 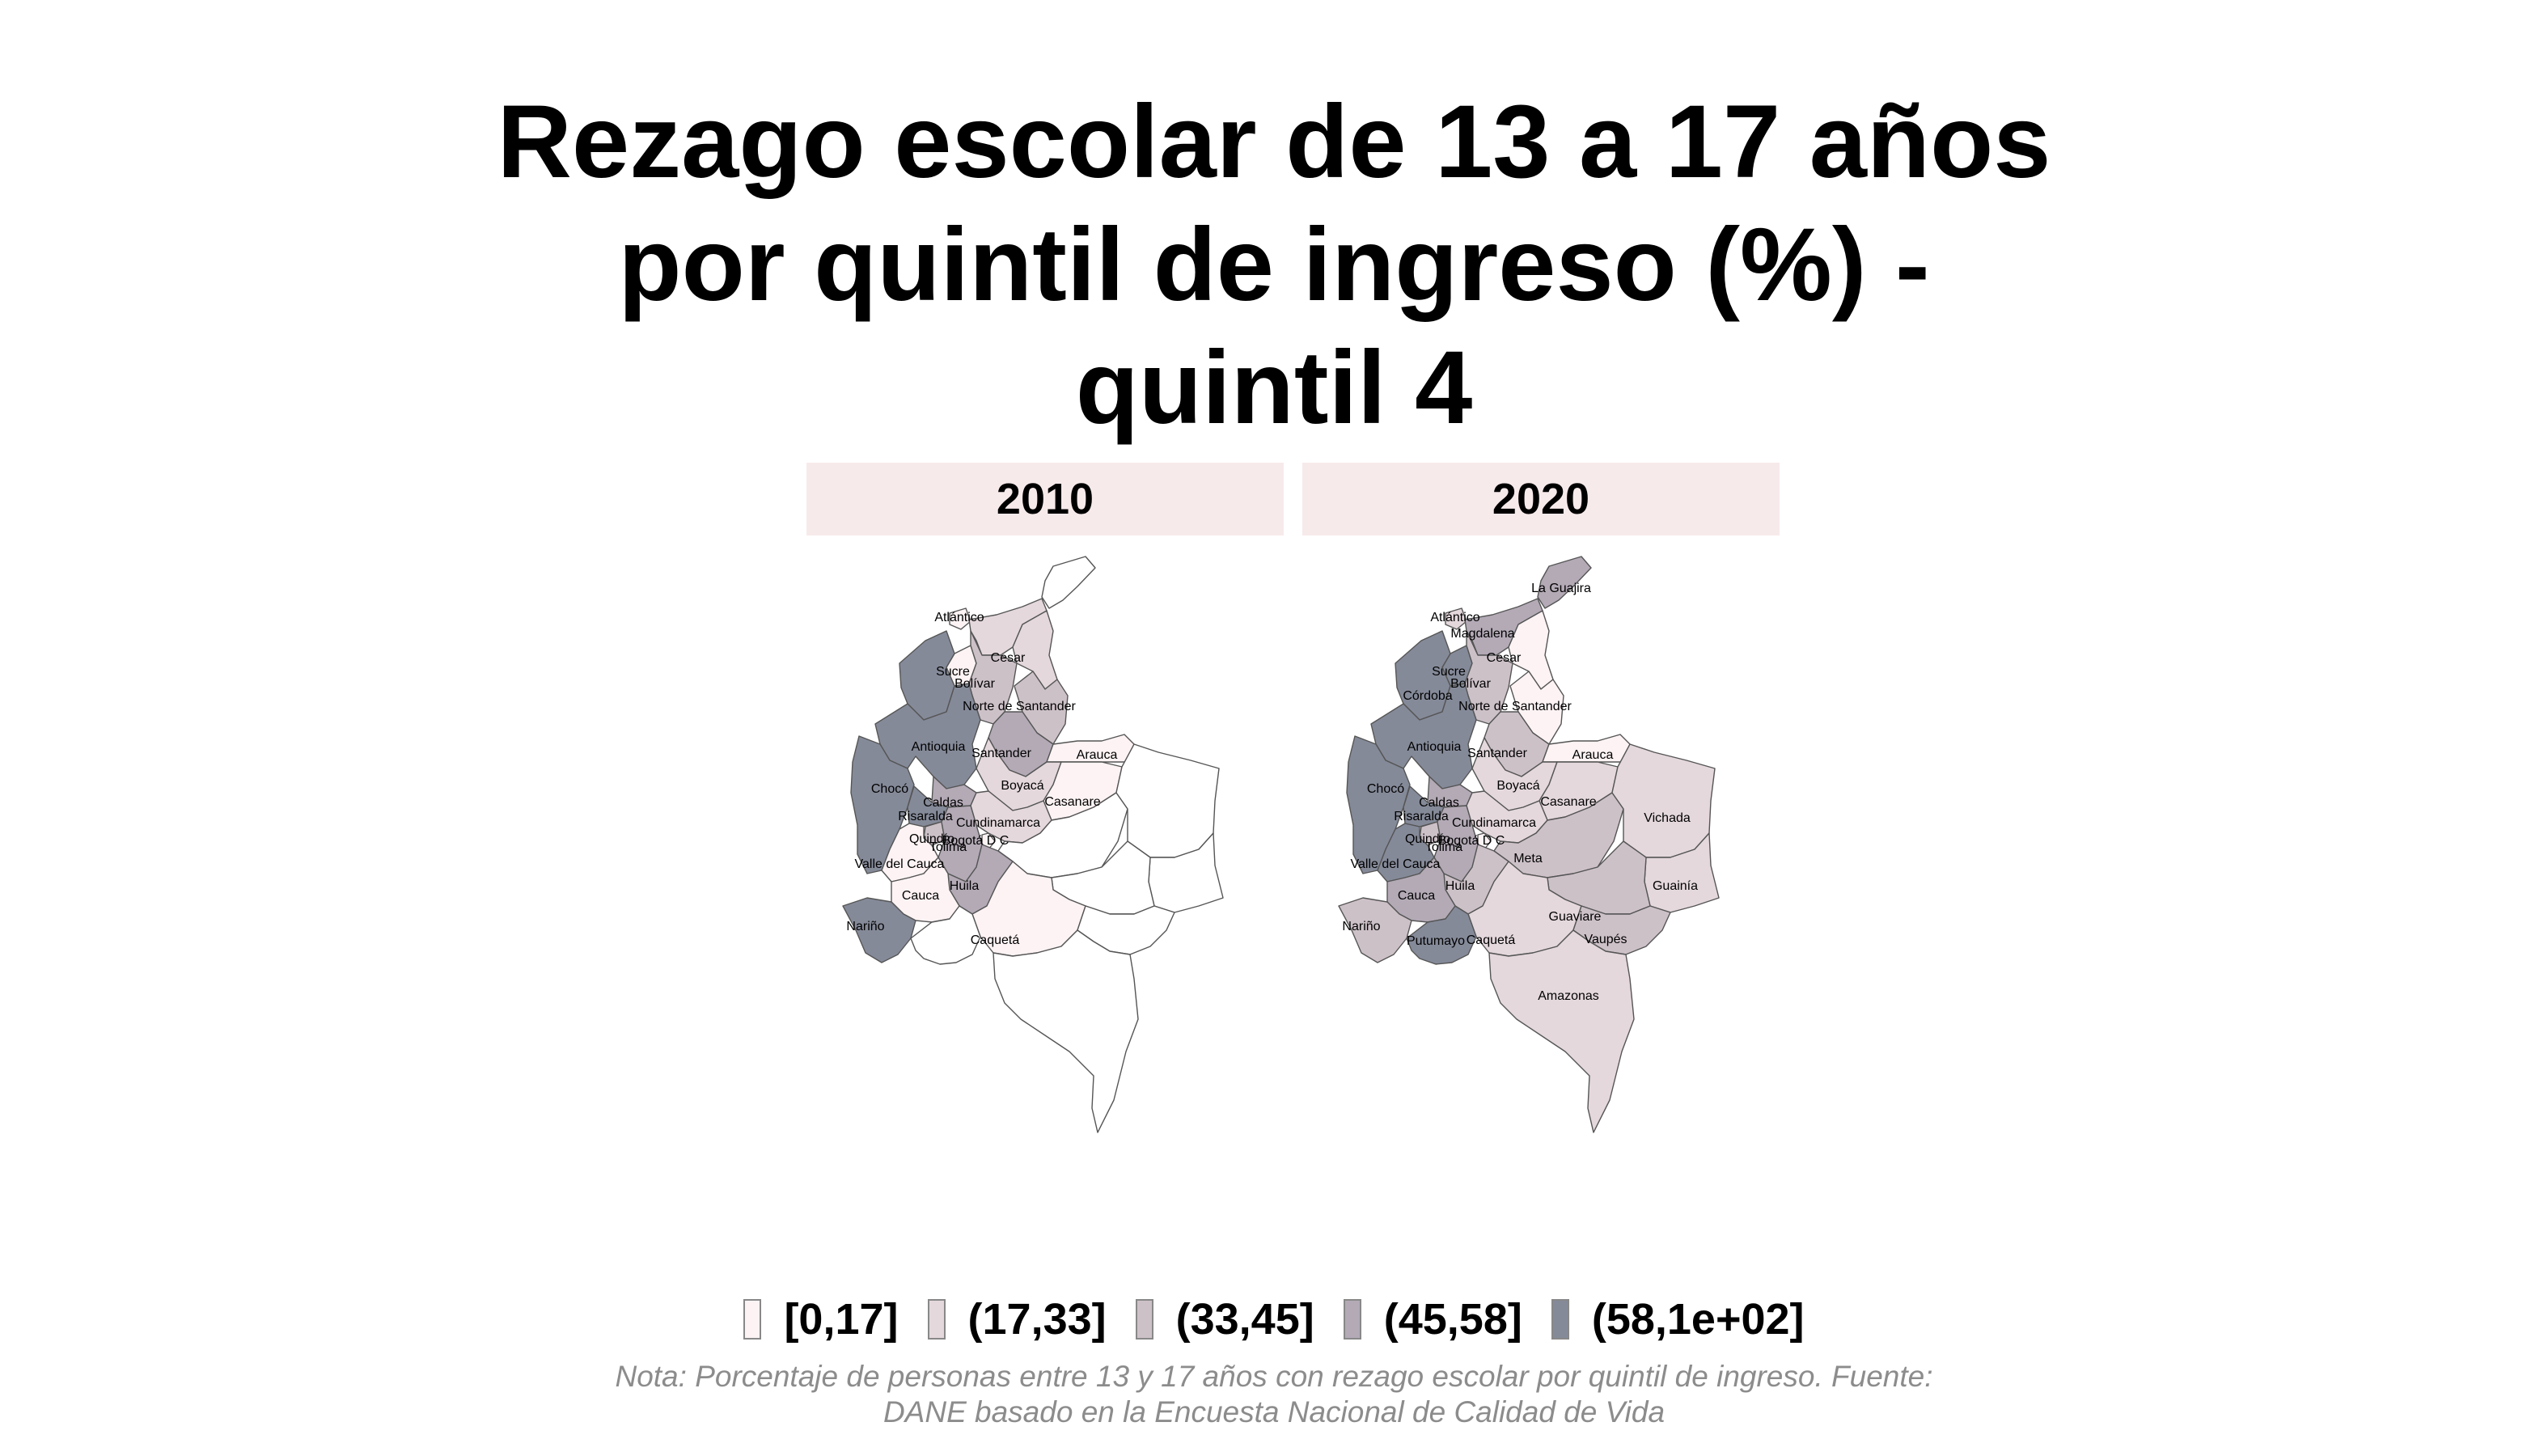 I want to click on map-label-amazonas-2020: Amazonas, so click(x=1568, y=996).